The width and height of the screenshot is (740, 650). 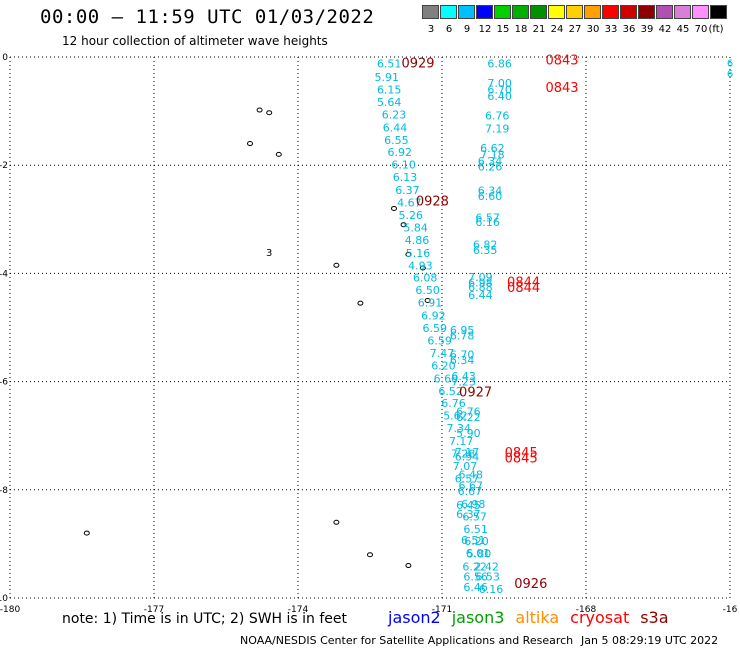 I want to click on wave-height-point: 6.15, so click(x=389, y=89).